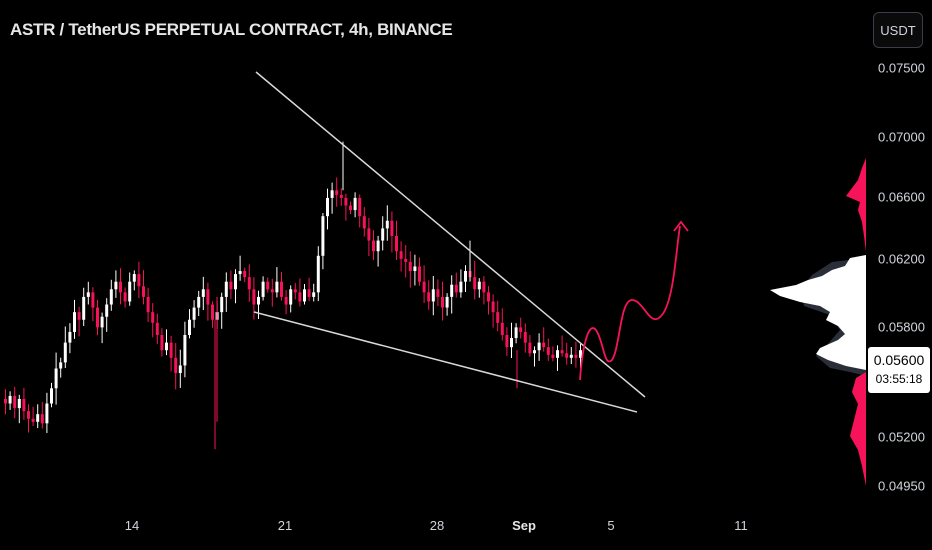 This screenshot has height=550, width=932. What do you see at coordinates (899, 370) in the screenshot?
I see `last-price-badge: 0.05600 03:55:18` at bounding box center [899, 370].